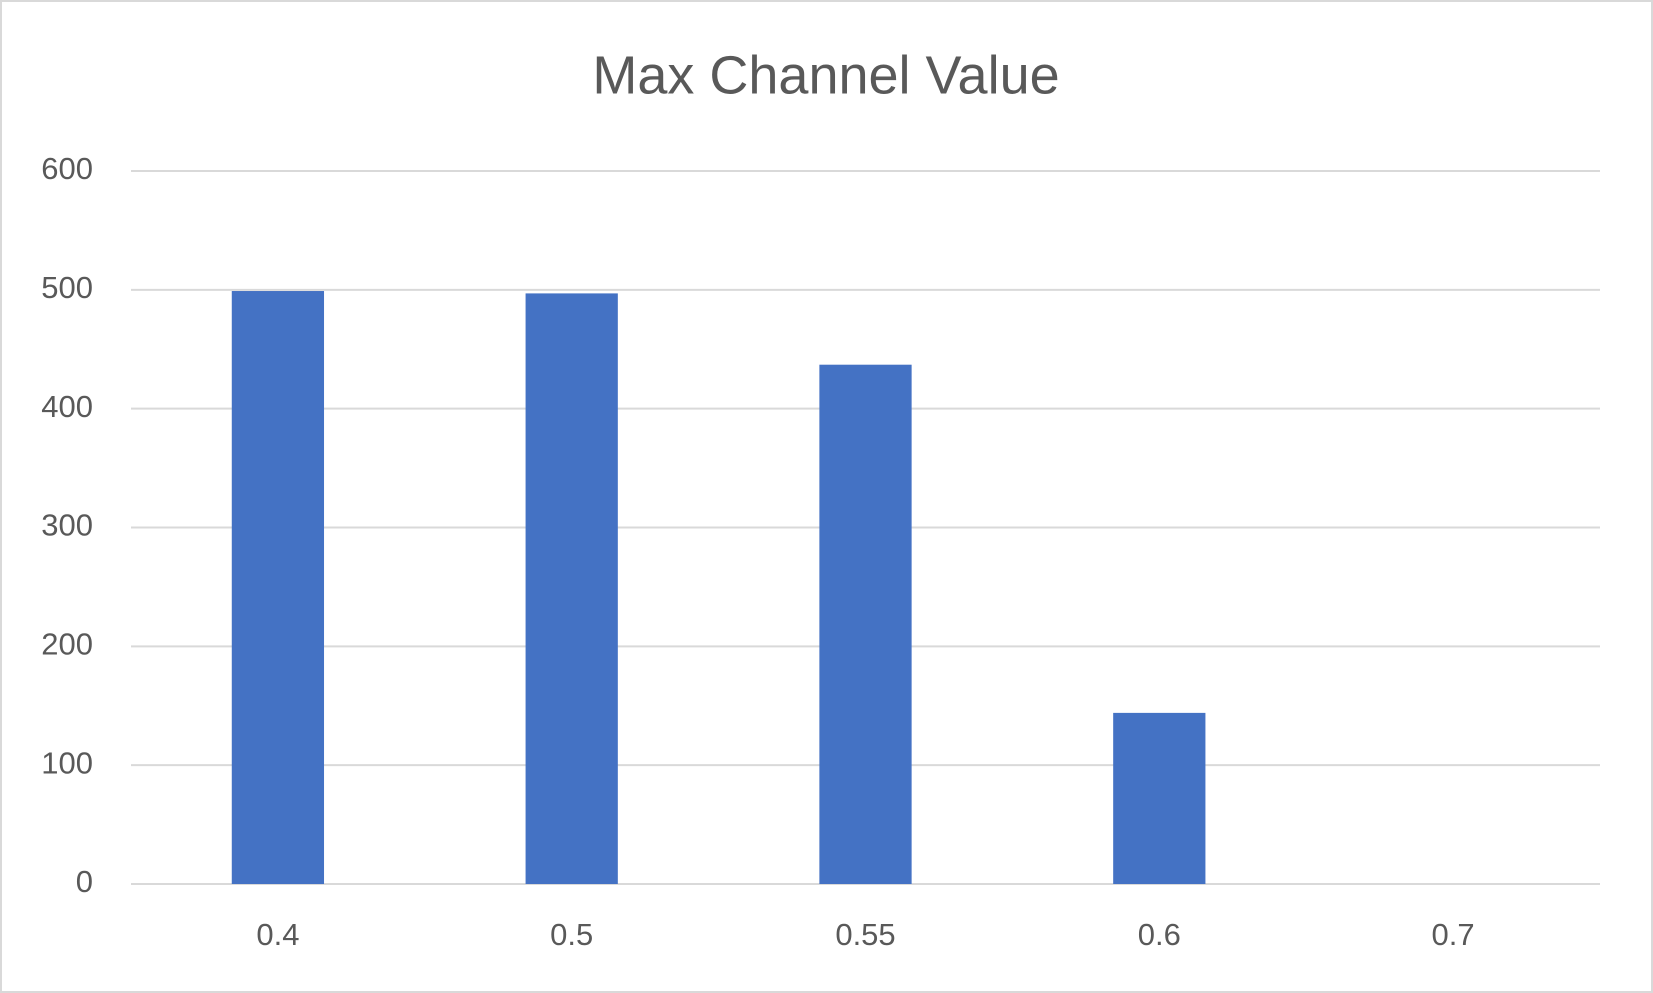 This screenshot has width=1653, height=993. What do you see at coordinates (825, 75) in the screenshot?
I see `chart-title: Max Channel Value` at bounding box center [825, 75].